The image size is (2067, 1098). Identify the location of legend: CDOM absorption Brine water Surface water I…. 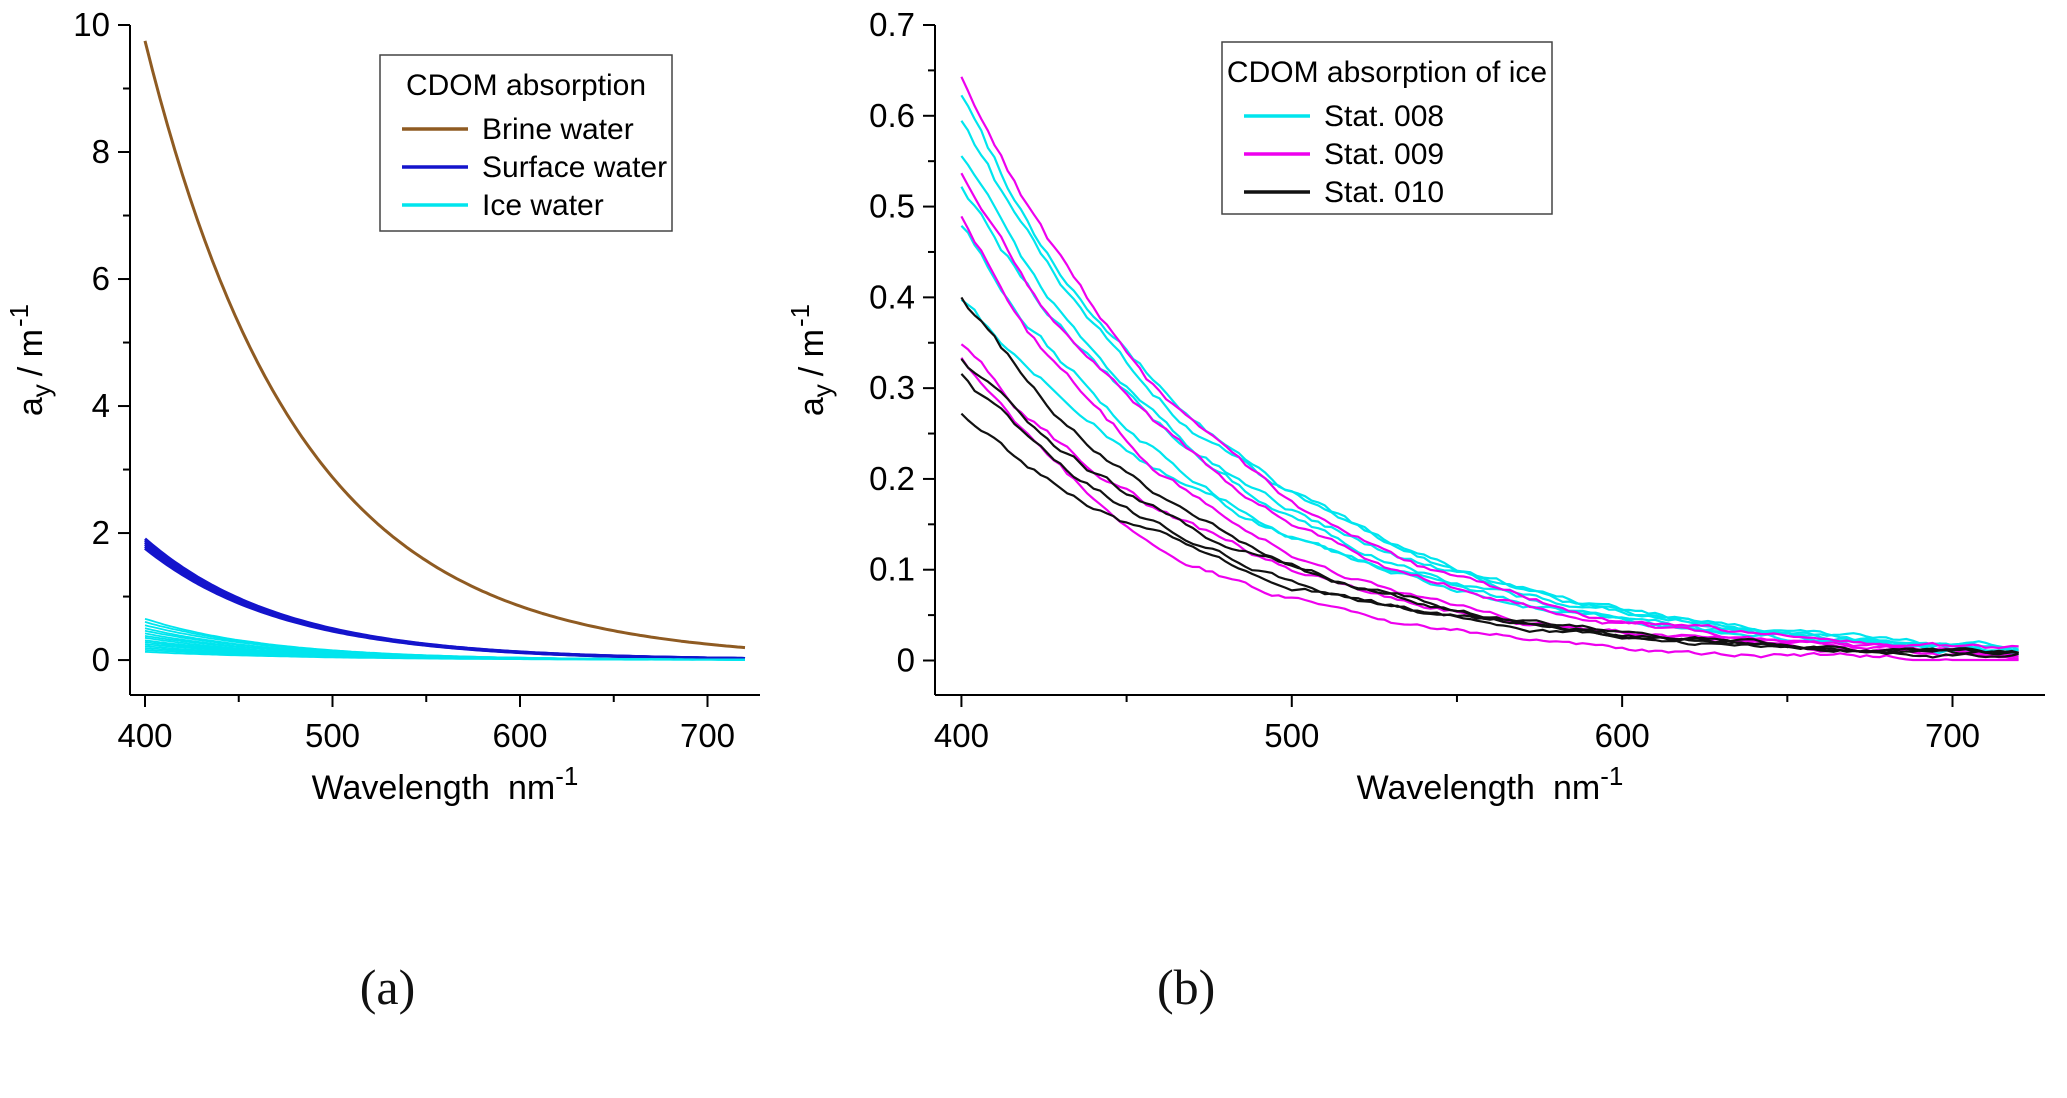
(526, 143).